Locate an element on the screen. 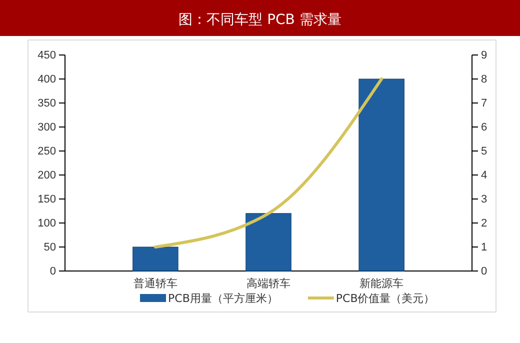  y-tick-label: 100 is located at coordinates (47, 224).